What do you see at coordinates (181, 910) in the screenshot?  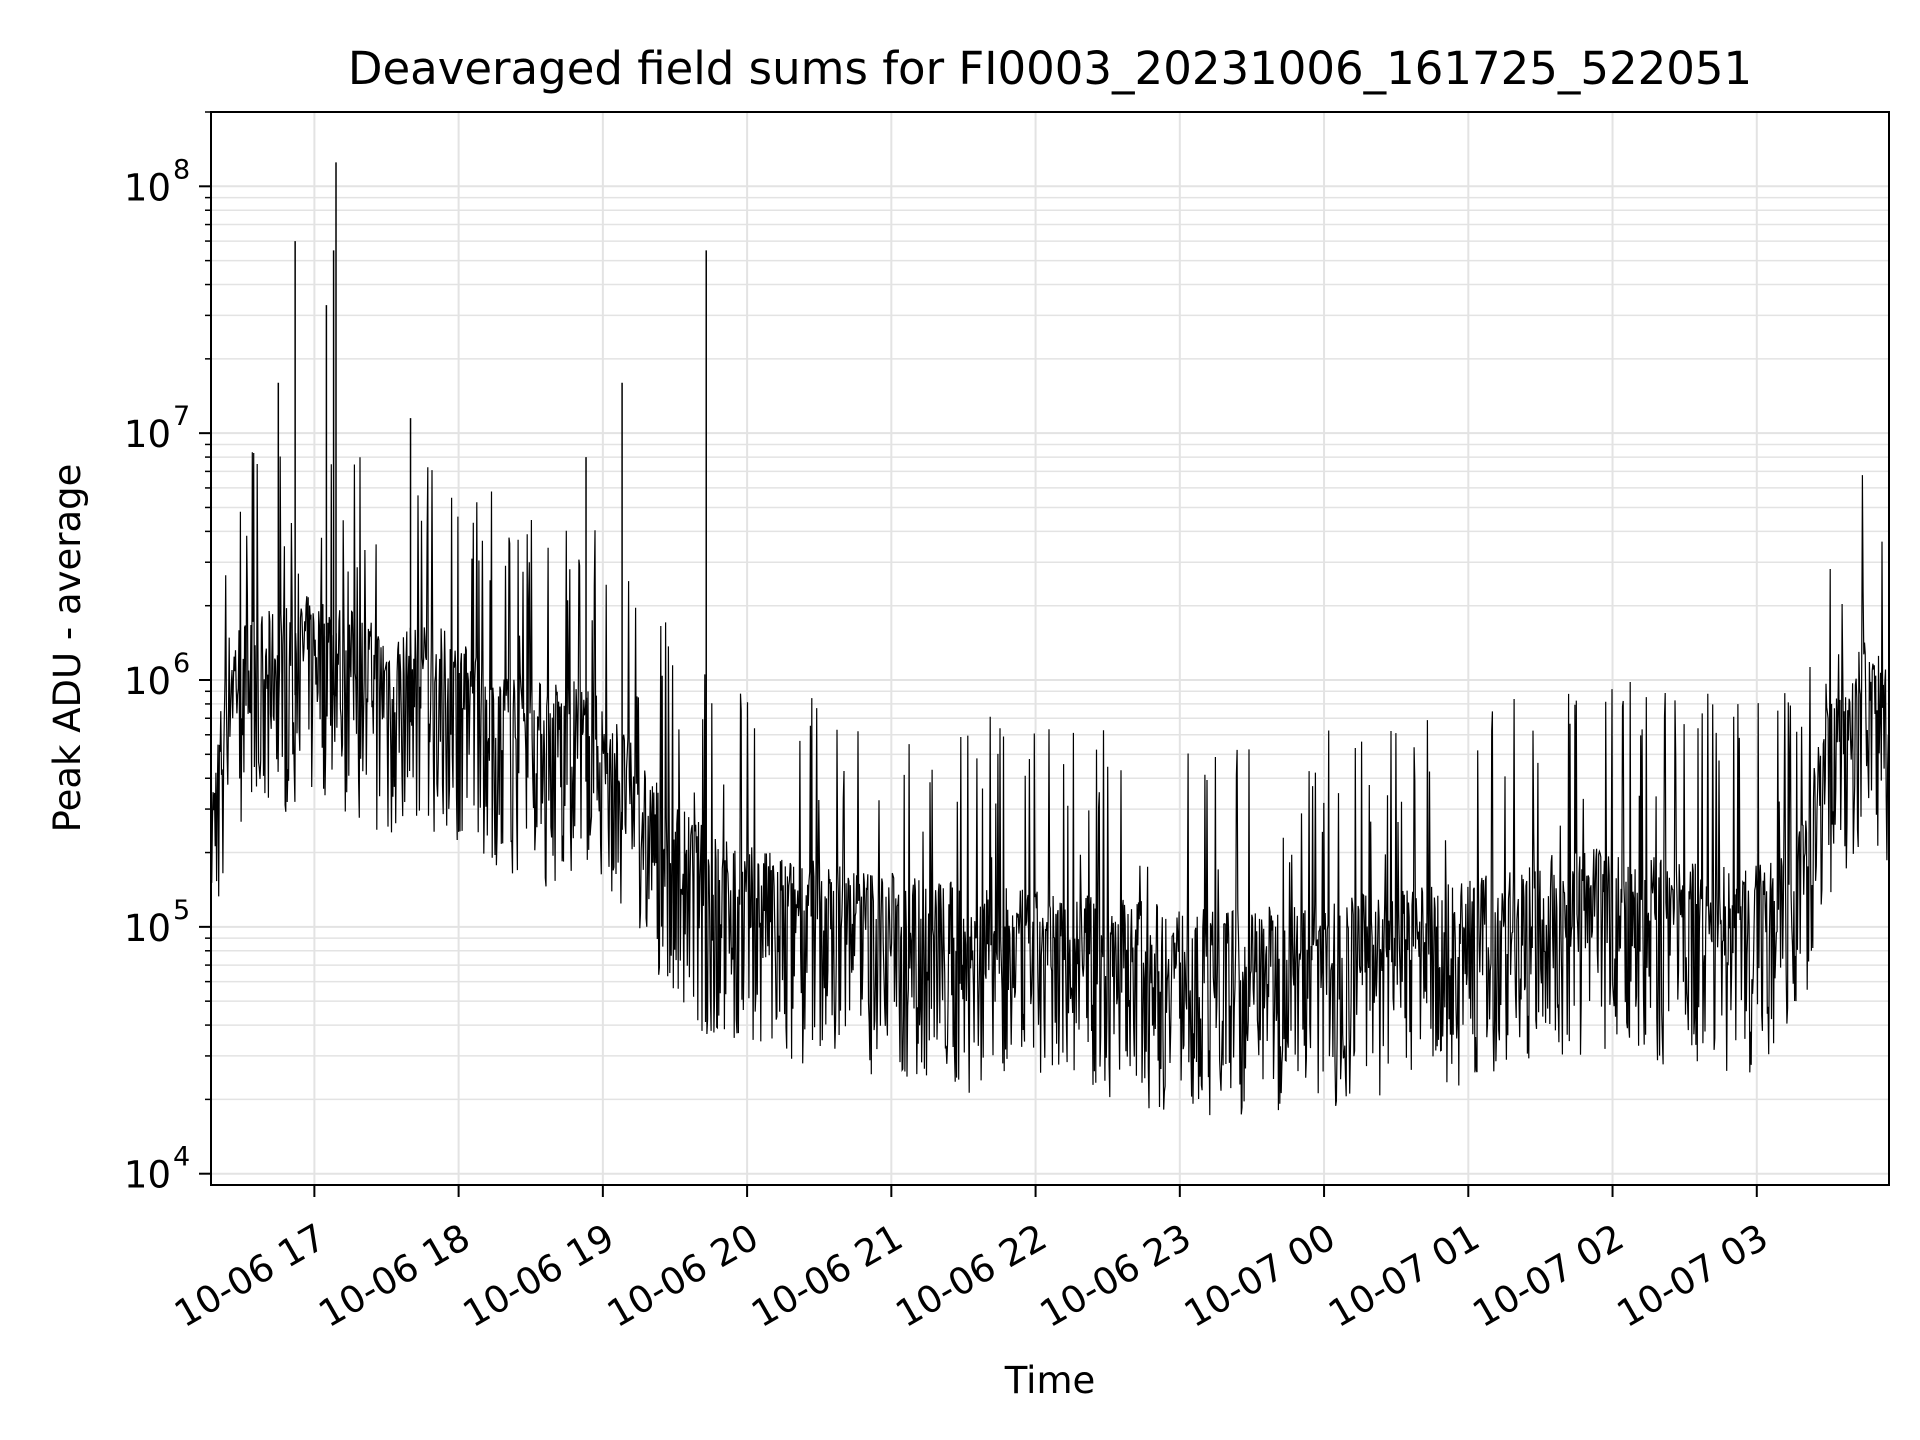 I see `y-tick-label-exponent: 5` at bounding box center [181, 910].